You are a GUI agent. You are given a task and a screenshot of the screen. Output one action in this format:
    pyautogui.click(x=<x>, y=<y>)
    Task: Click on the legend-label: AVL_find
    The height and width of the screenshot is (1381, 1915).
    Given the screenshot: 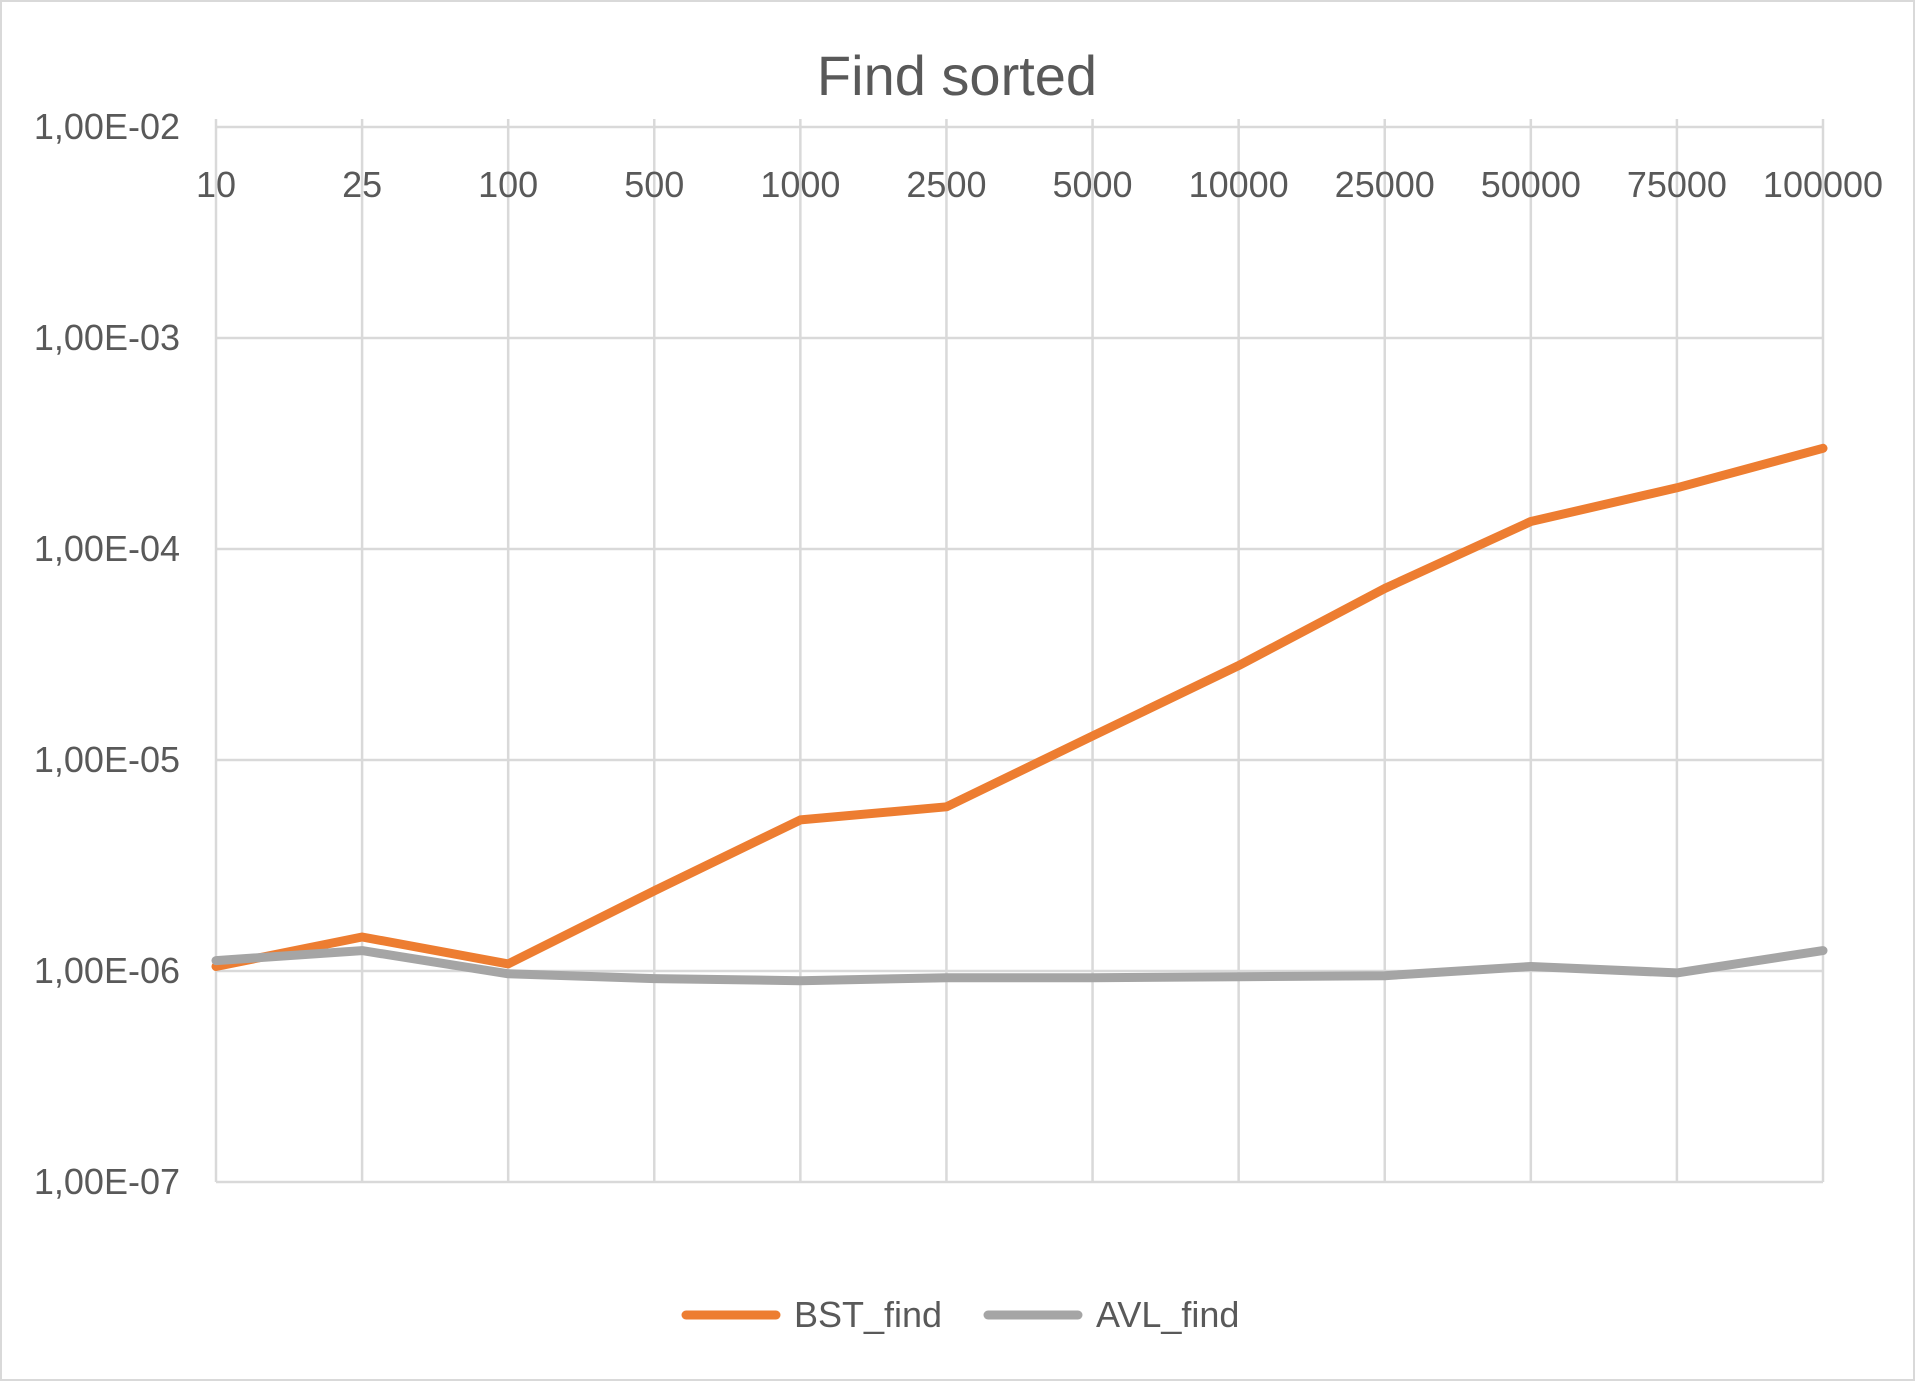 What is the action you would take?
    pyautogui.click(x=1167, y=1314)
    